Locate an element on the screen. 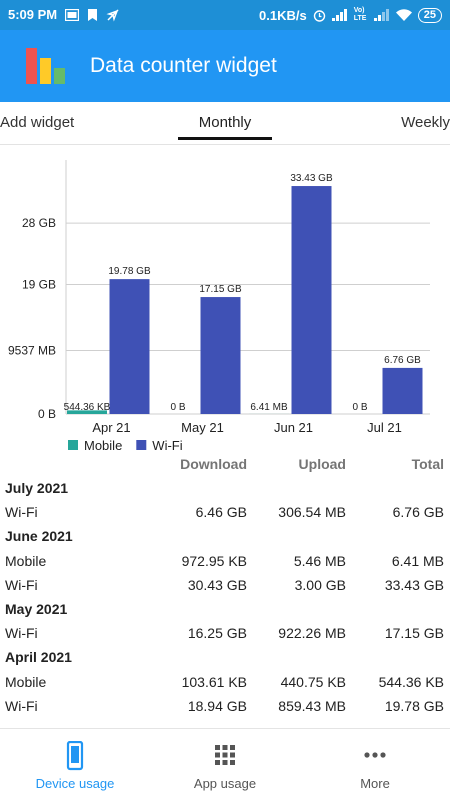 Image resolution: width=450 pixels, height=801 pixels. table-row: Wi-Fi 6.46 GB 306.54 MB 6.76 GB is located at coordinates (225, 512).